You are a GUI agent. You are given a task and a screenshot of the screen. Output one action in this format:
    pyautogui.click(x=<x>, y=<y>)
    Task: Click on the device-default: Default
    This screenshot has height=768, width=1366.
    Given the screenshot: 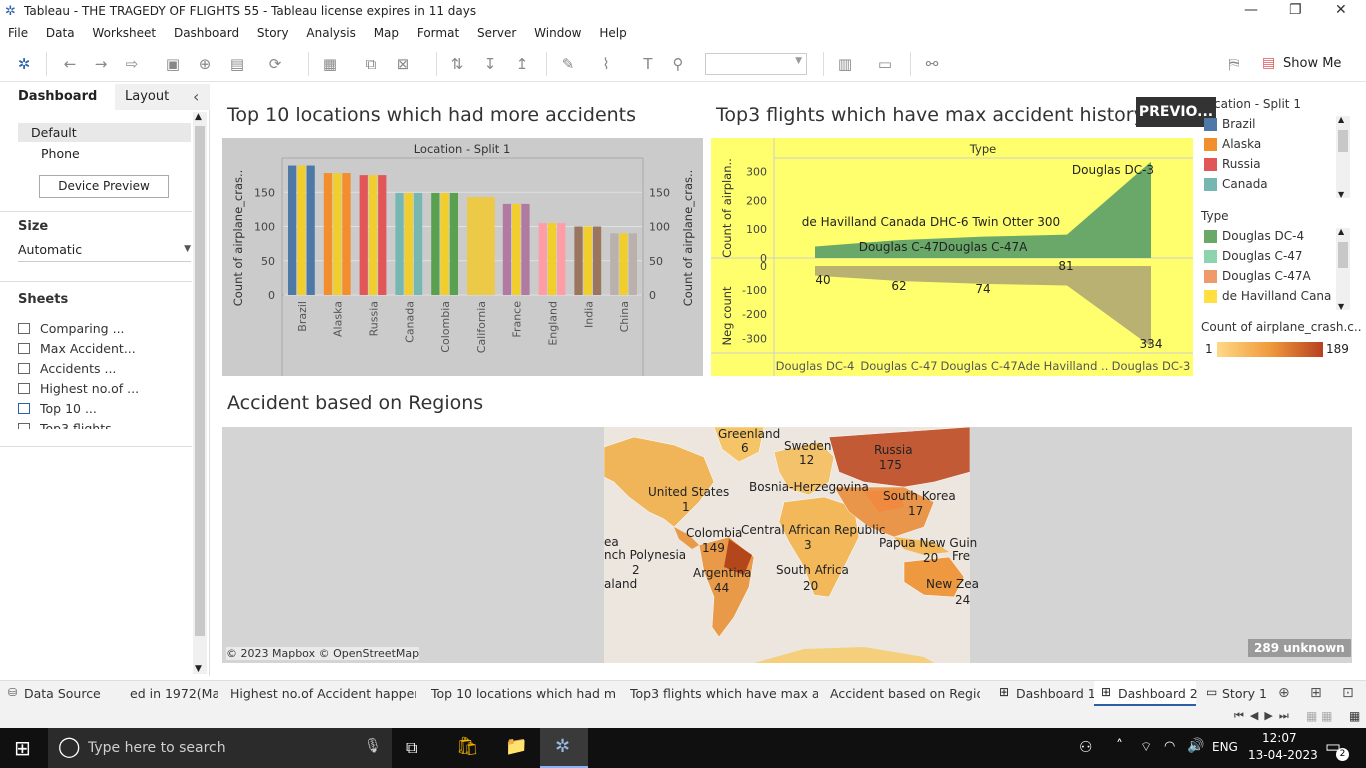 What is the action you would take?
    pyautogui.click(x=104, y=132)
    